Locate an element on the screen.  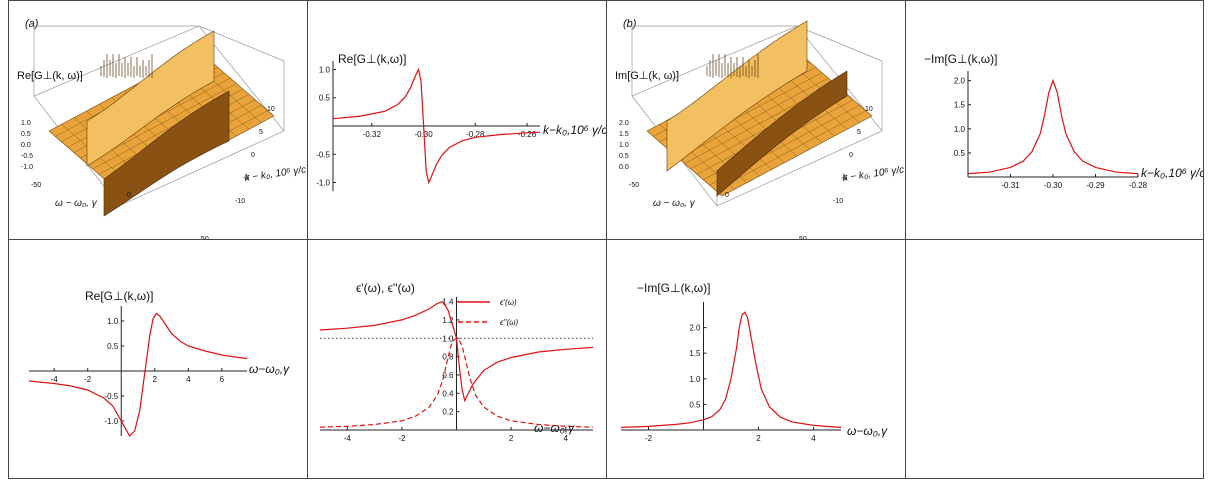
x-tick-label: -0.32 is located at coordinates (372, 134).